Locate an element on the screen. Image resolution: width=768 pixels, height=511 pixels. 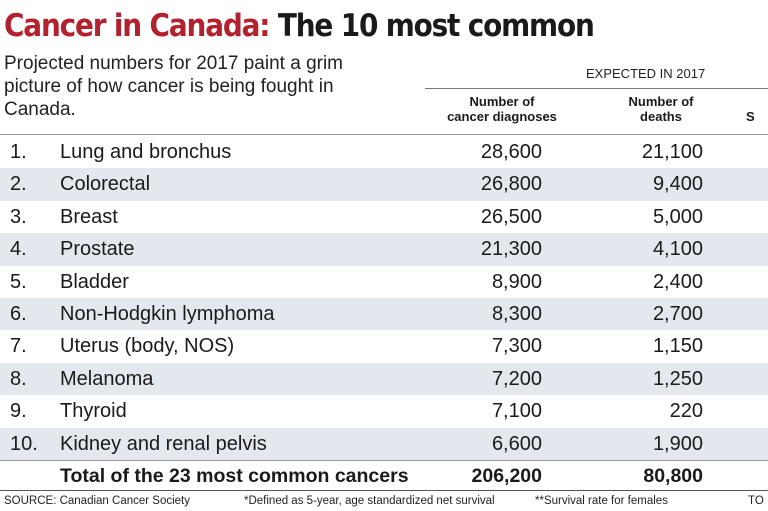
row-rank: 7. is located at coordinates (18, 346).